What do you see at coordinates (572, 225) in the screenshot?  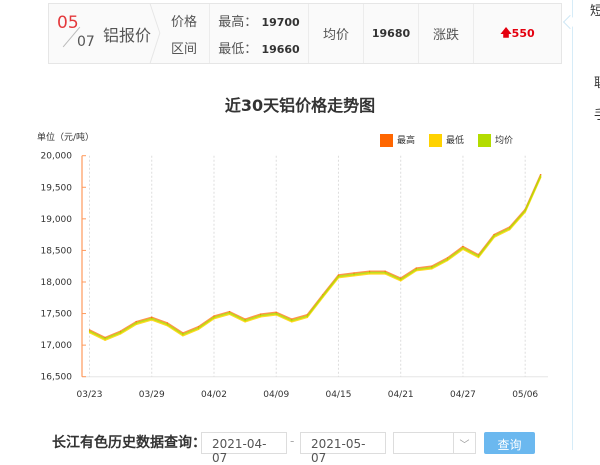 I see `side-divider` at bounding box center [572, 225].